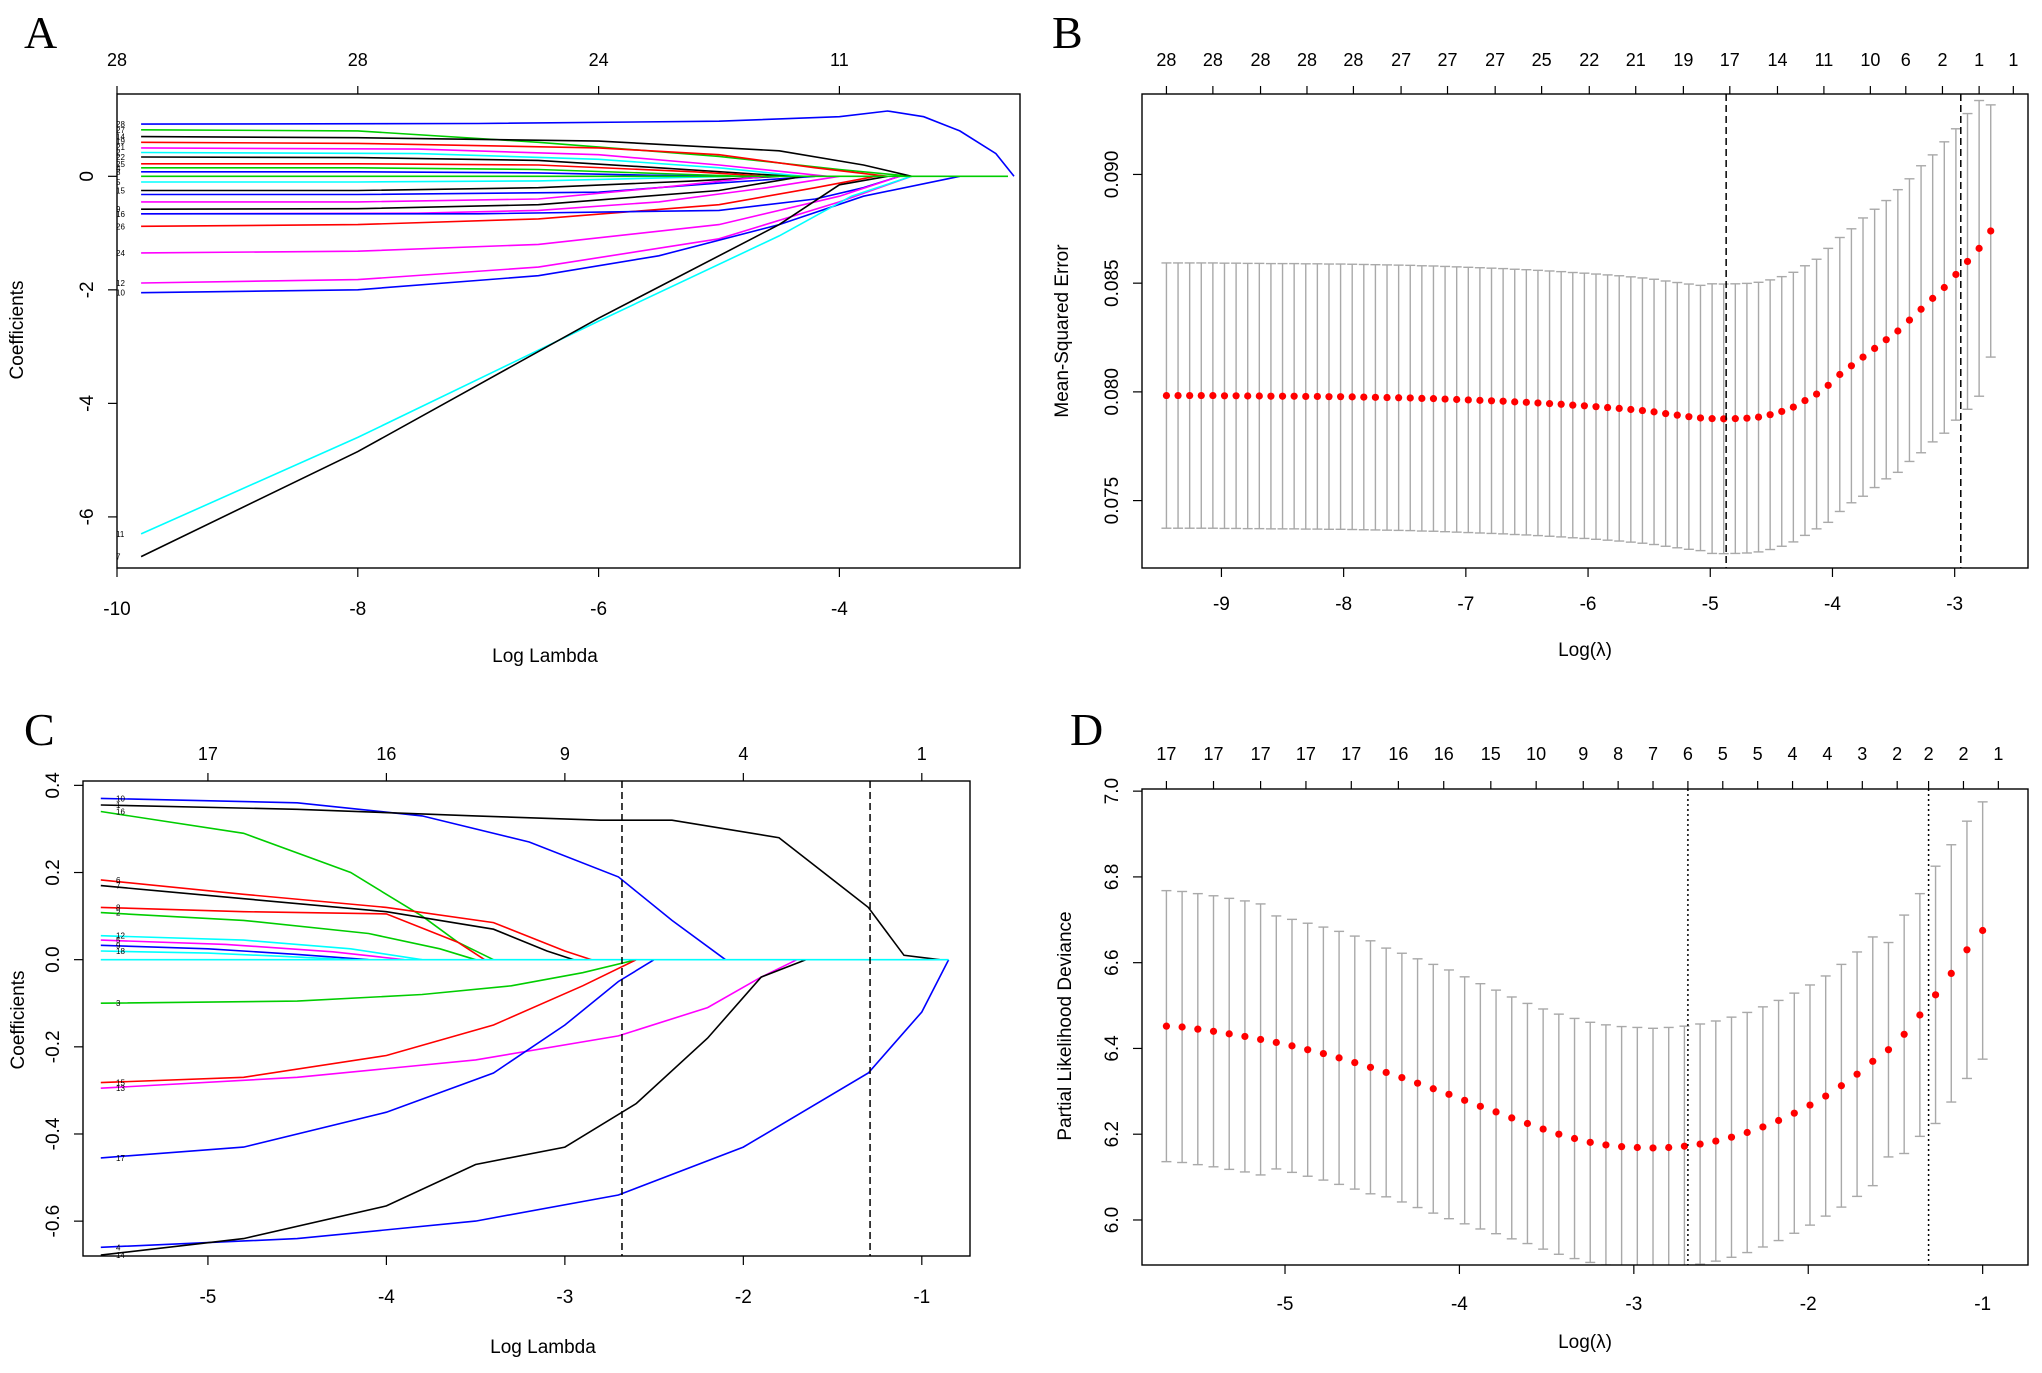 The width and height of the screenshot is (2042, 1373). I want to click on panel-b-x-tick-label-5: -5, so click(1710, 604).